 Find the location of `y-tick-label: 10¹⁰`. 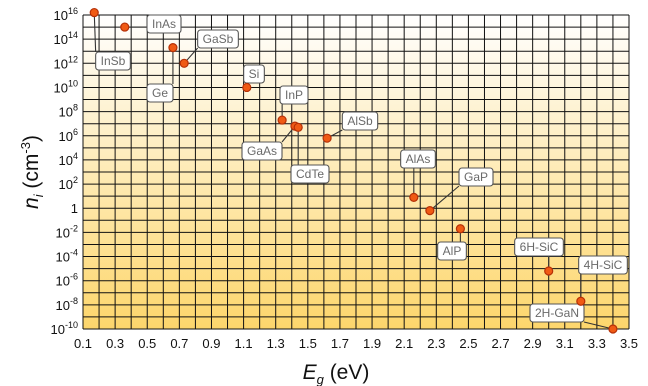

y-tick-label: 10¹⁰ is located at coordinates (66, 86).